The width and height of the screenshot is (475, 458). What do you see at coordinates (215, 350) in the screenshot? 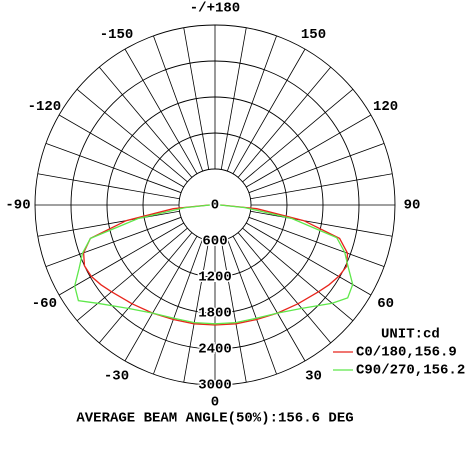
I see `r-tick-label: 2400` at bounding box center [215, 350].